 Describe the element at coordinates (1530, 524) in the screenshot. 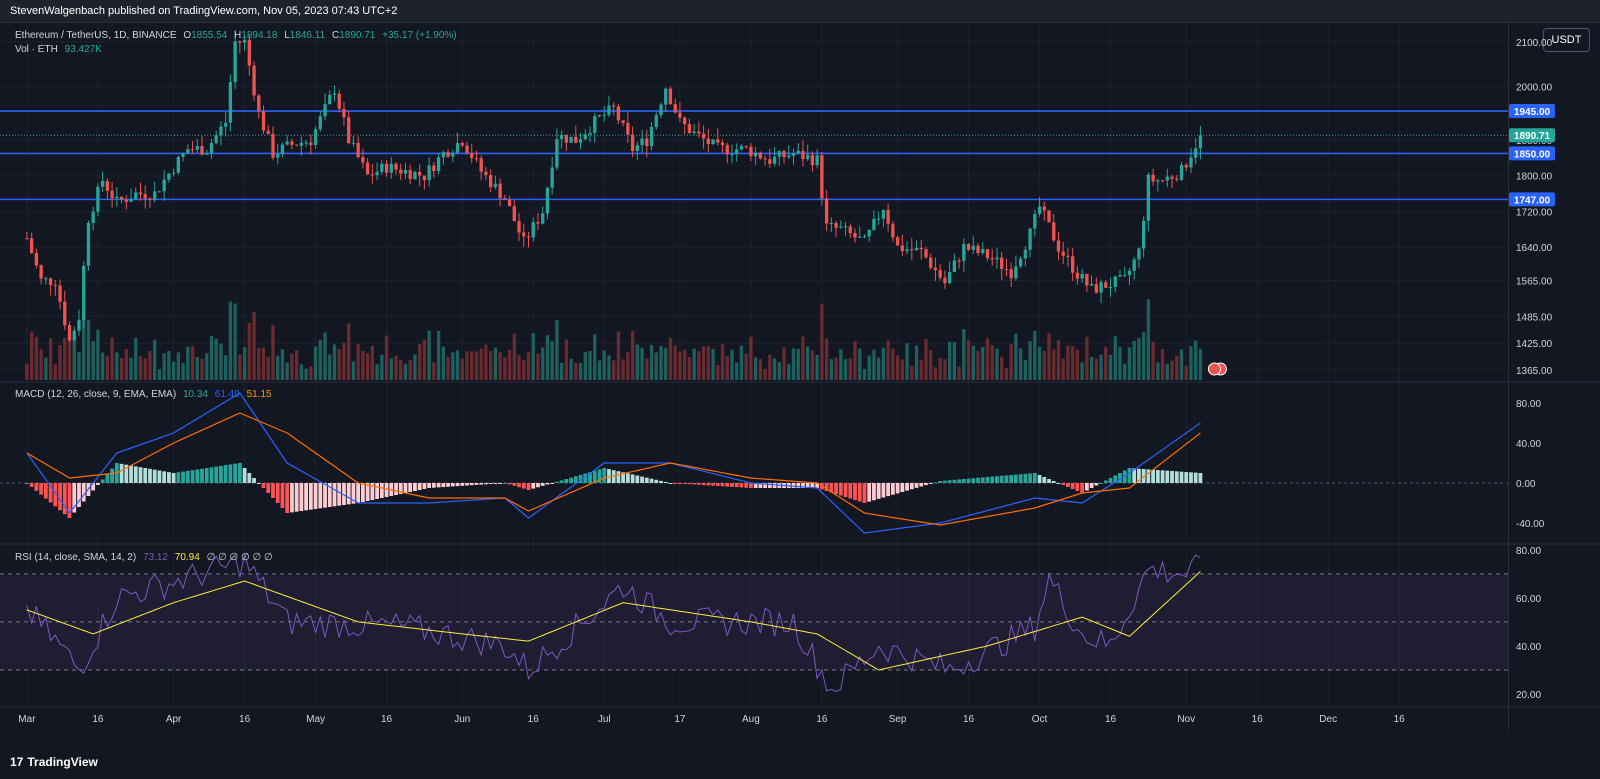

I see `macd-tick-label: -40.00` at that location.